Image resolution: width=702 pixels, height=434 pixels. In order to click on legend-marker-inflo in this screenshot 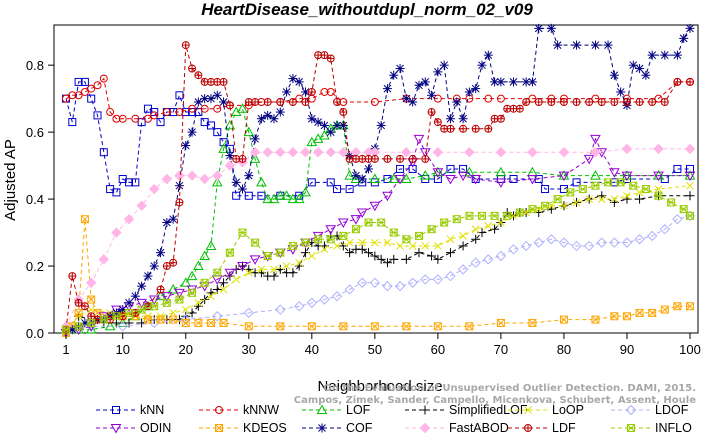, I will do `click(631, 428)`.